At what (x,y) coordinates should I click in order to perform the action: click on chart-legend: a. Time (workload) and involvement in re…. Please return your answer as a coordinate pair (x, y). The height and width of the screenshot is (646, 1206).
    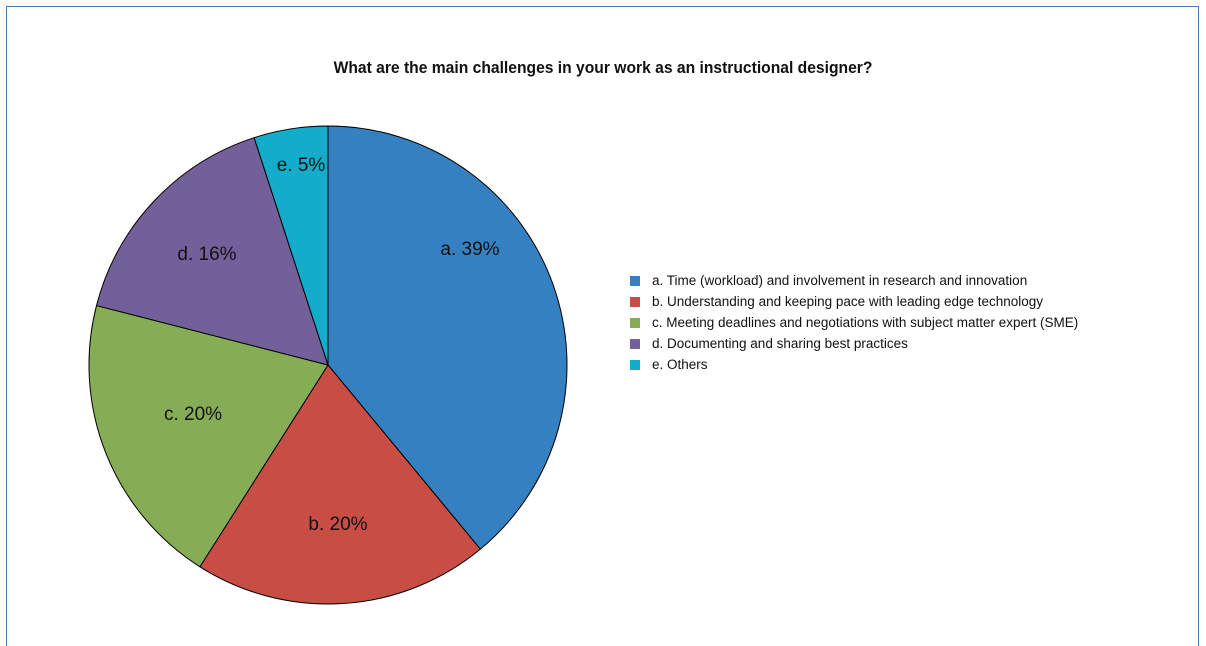
    Looking at the image, I should click on (854, 322).